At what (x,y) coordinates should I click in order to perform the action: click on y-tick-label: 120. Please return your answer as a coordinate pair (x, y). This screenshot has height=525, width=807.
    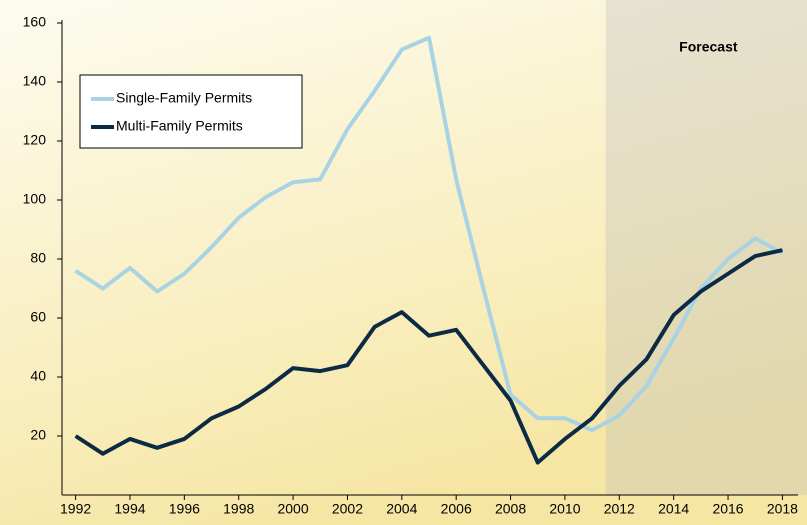
    Looking at the image, I should click on (35, 140).